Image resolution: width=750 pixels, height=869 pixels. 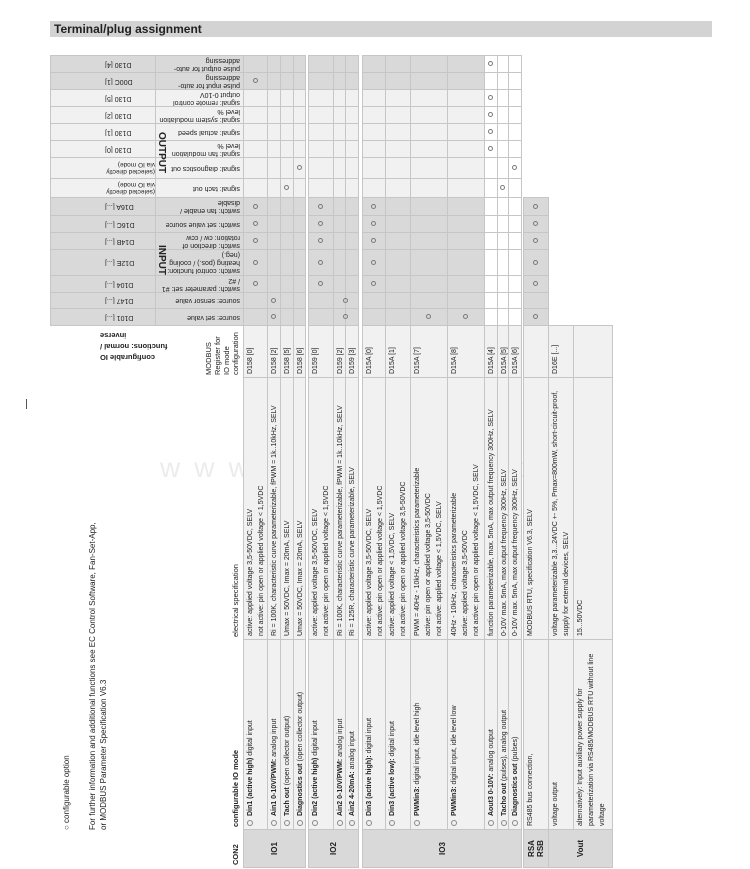 I want to click on register-cell: D16A [...], so click(x=103, y=206).